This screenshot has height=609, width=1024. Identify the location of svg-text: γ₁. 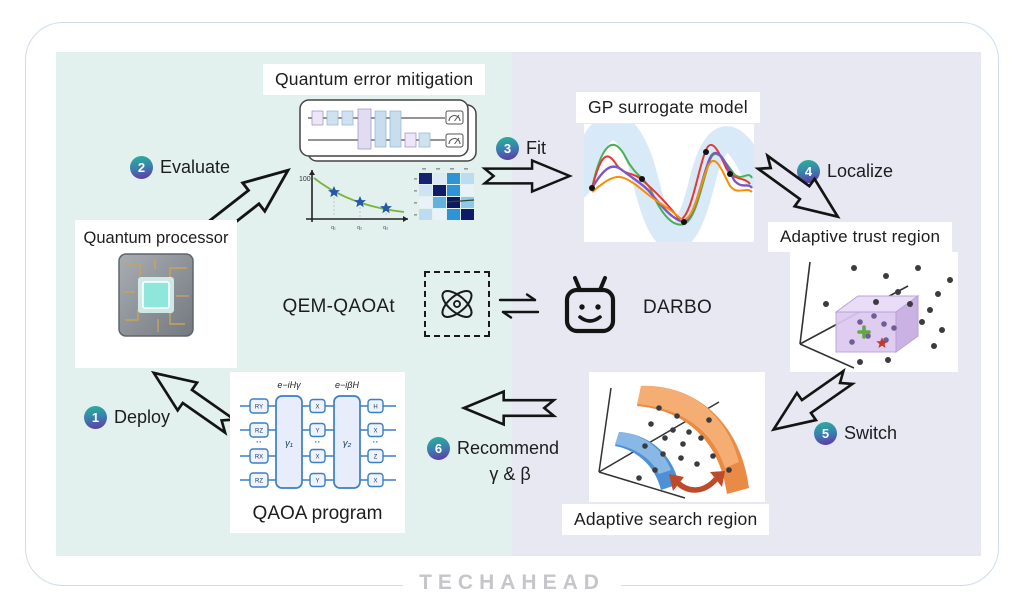
(289, 443).